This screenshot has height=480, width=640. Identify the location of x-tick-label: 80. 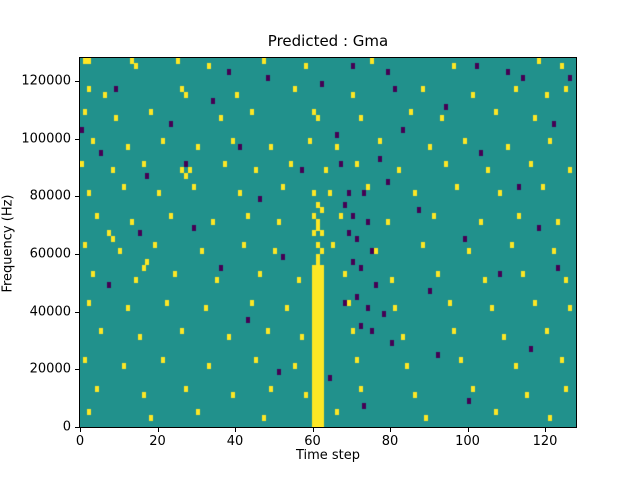
(390, 441).